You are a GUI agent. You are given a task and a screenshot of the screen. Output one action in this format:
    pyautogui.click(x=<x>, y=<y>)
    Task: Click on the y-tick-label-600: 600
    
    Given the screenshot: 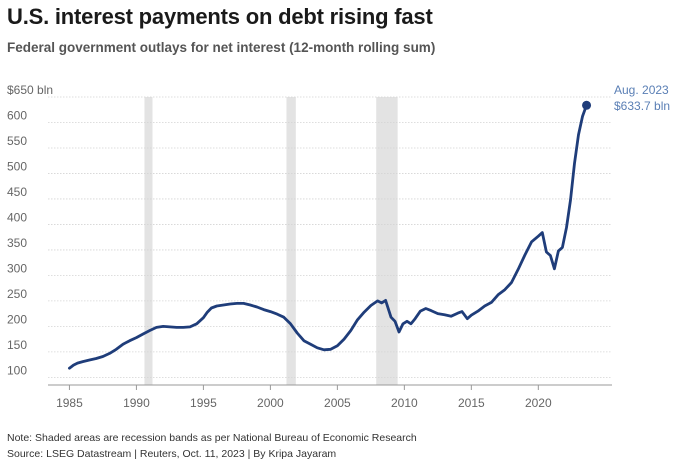 What is the action you would take?
    pyautogui.click(x=17, y=115)
    